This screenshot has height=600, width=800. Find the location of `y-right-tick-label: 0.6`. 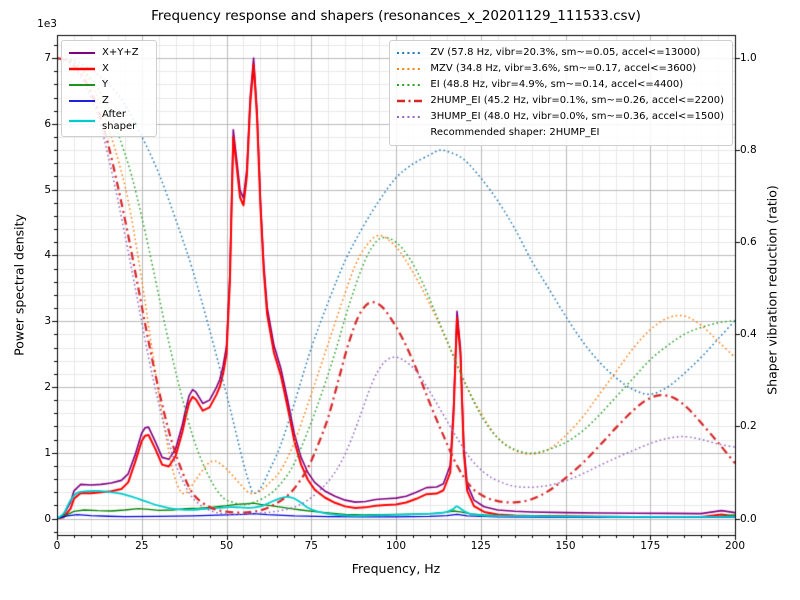

y-right-tick-label: 0.6 is located at coordinates (748, 242).